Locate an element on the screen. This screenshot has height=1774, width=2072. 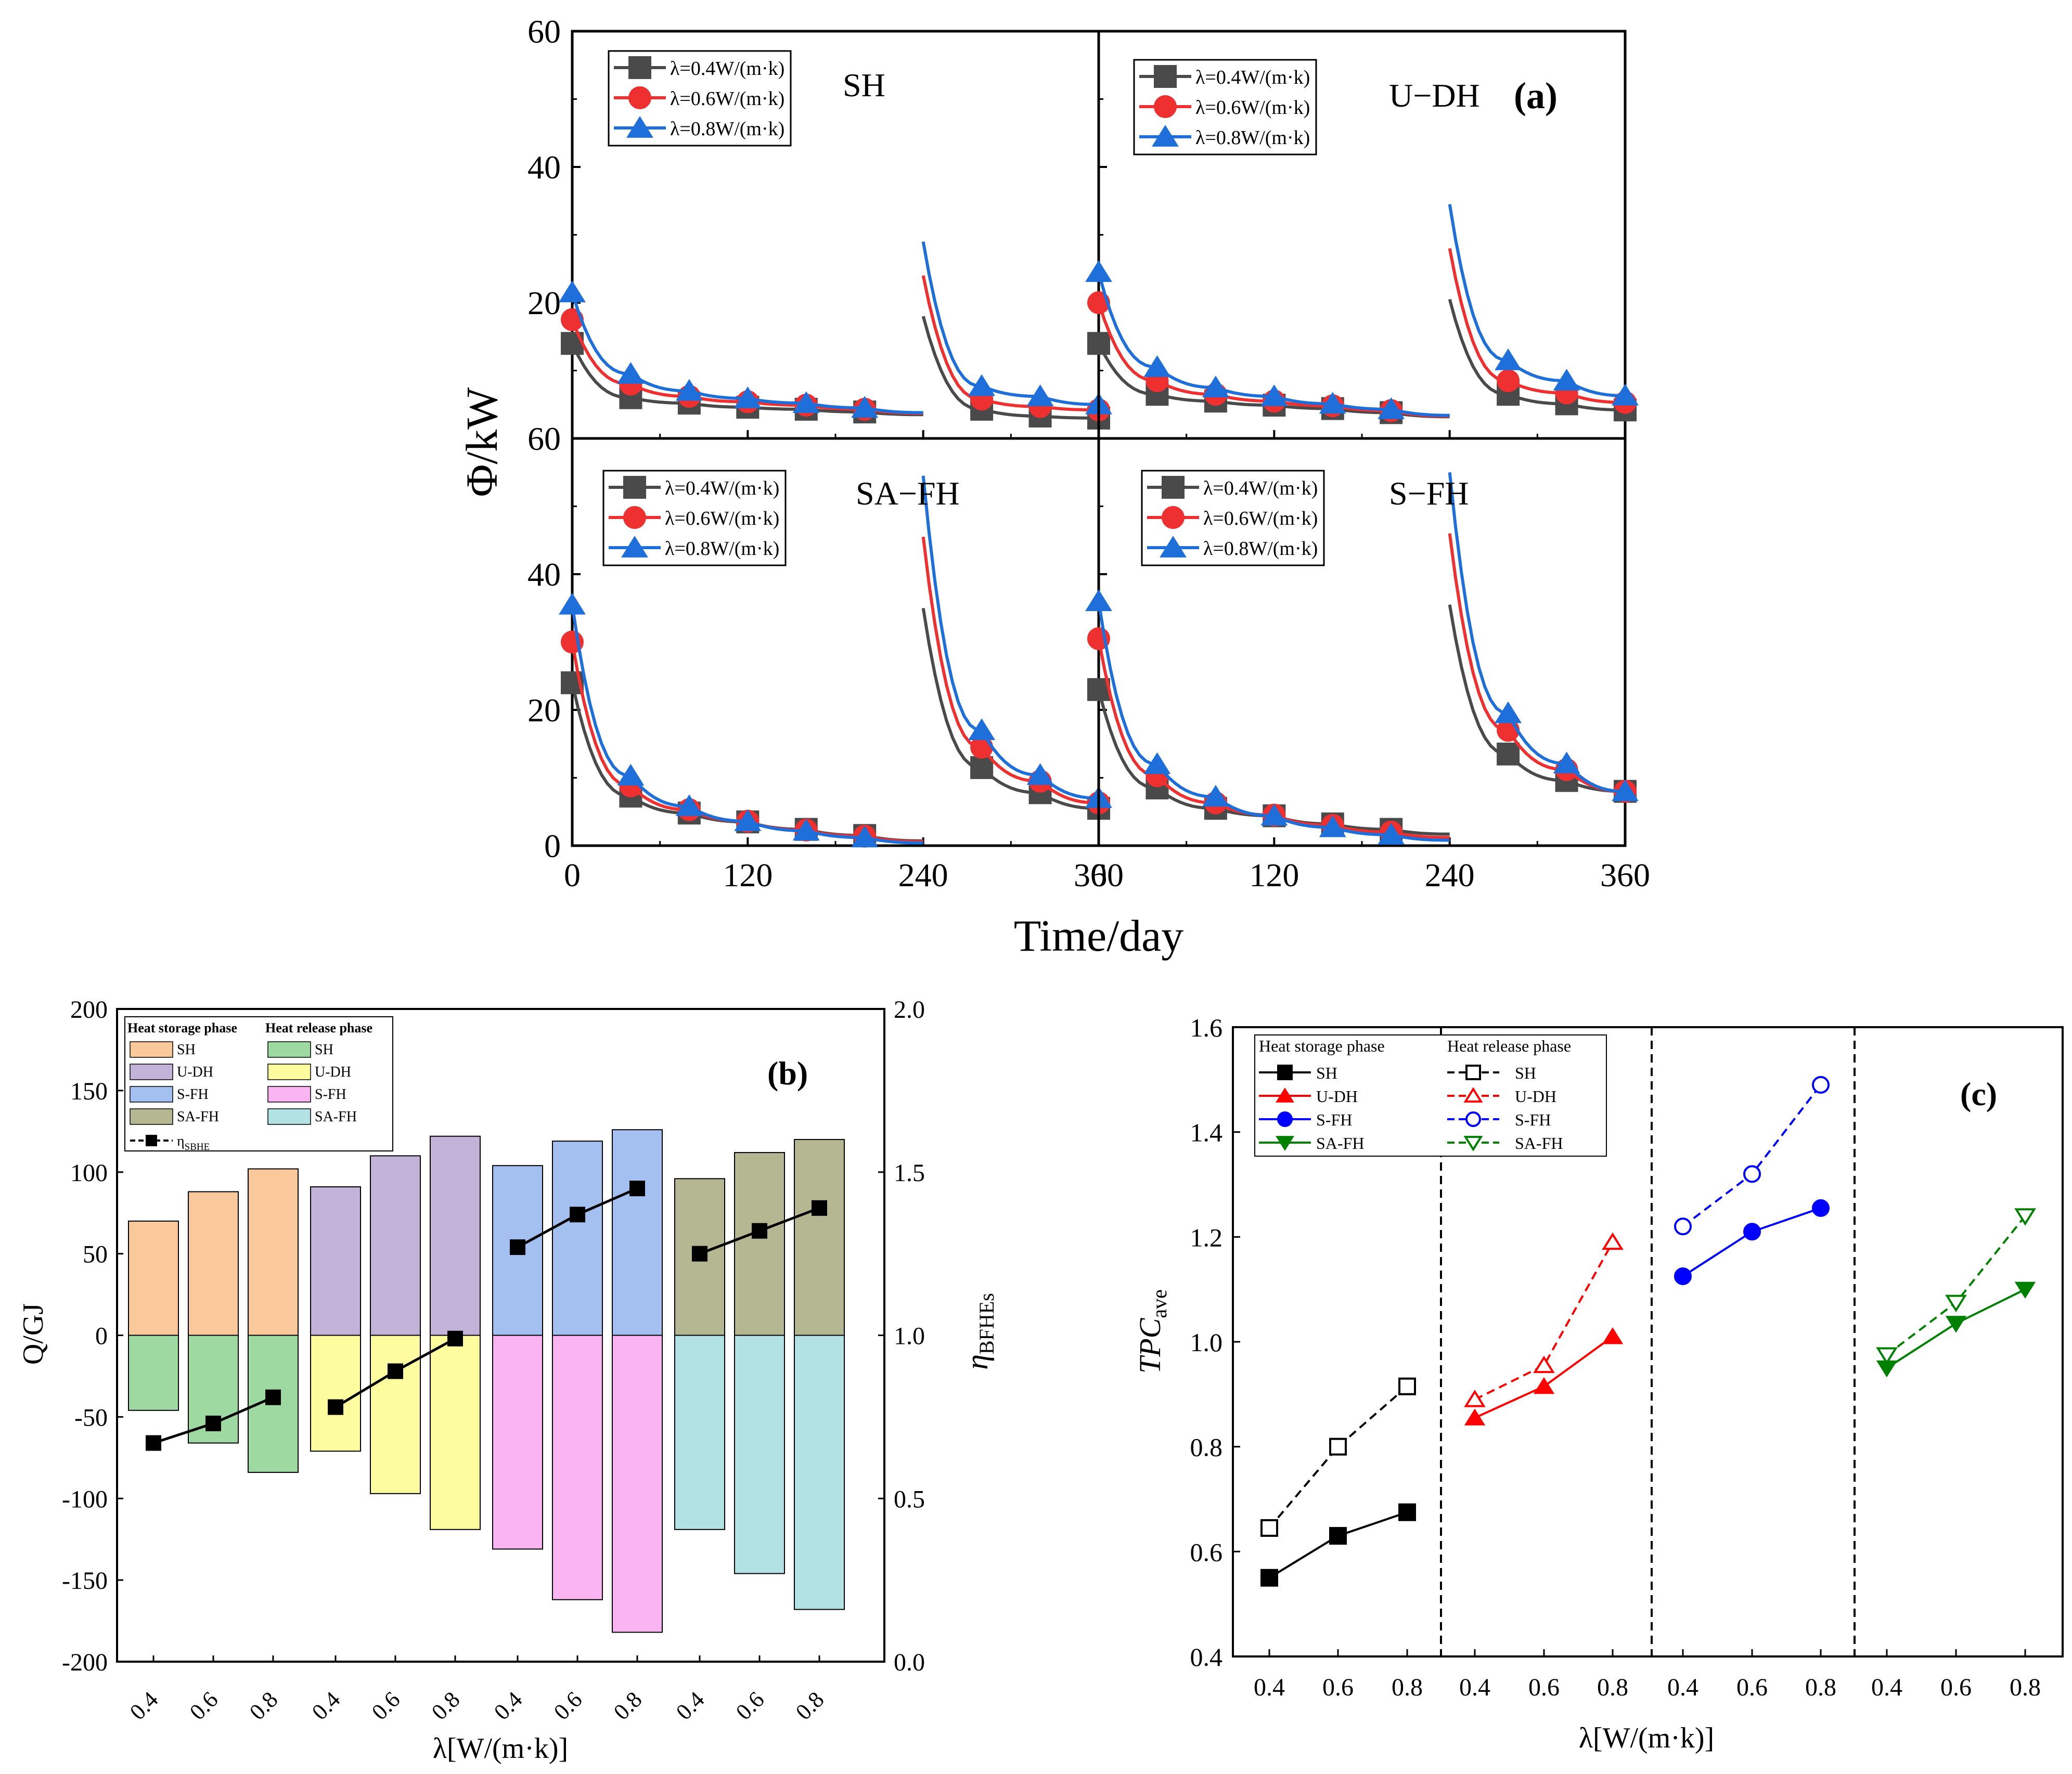
y-tick-label: 100 is located at coordinates (89, 1173).